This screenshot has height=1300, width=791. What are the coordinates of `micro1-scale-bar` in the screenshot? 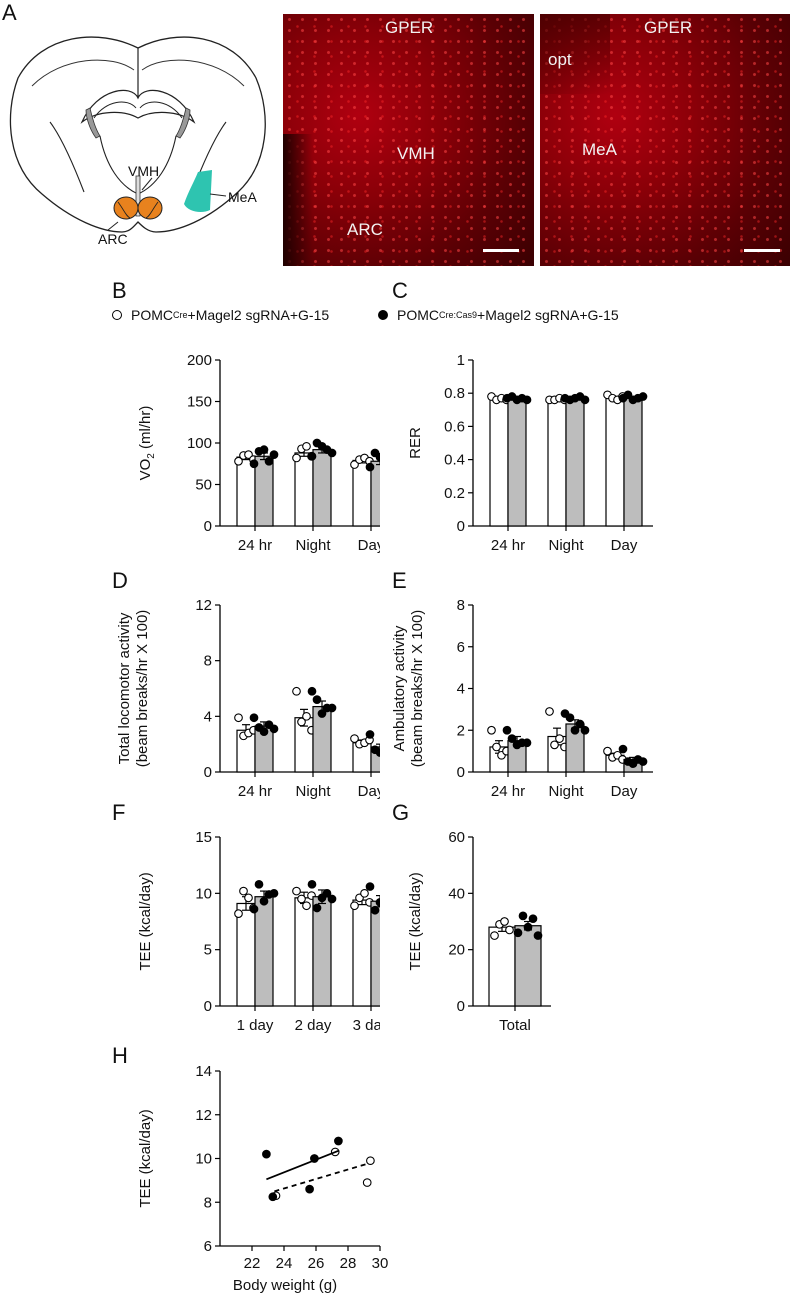 It's located at (501, 250).